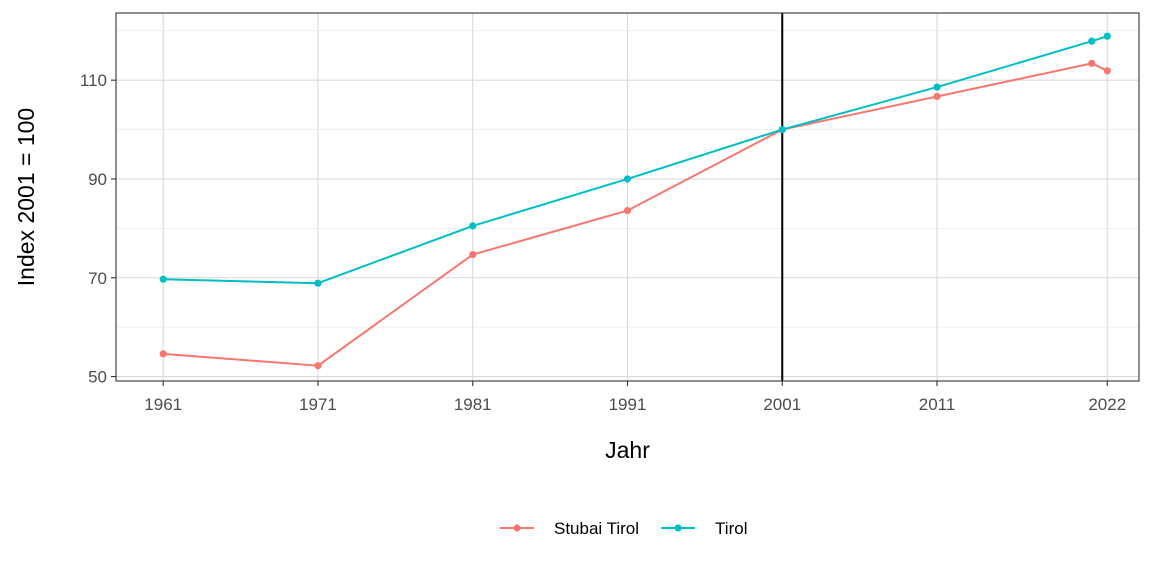  Describe the element at coordinates (163, 404) in the screenshot. I see `x-tick-label: 1961` at that location.